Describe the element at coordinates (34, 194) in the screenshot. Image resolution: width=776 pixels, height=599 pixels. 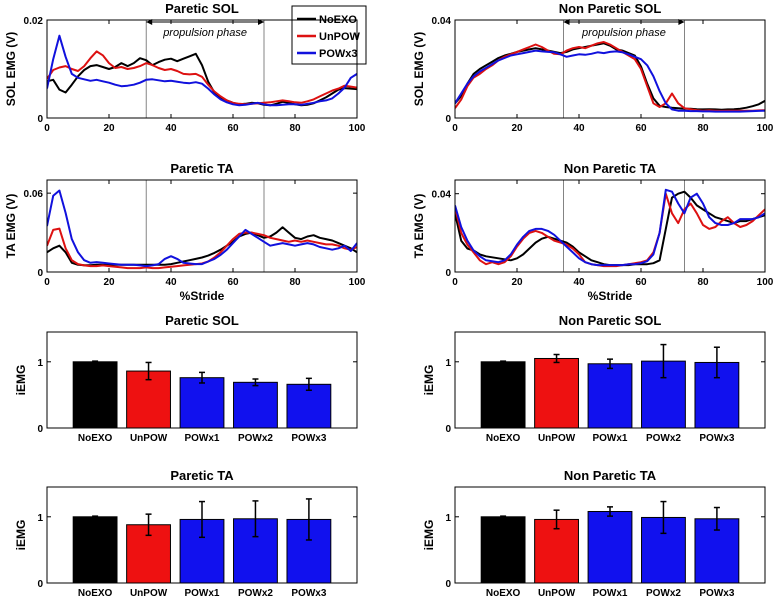
I see `y-tick-label: 0.06` at that location.